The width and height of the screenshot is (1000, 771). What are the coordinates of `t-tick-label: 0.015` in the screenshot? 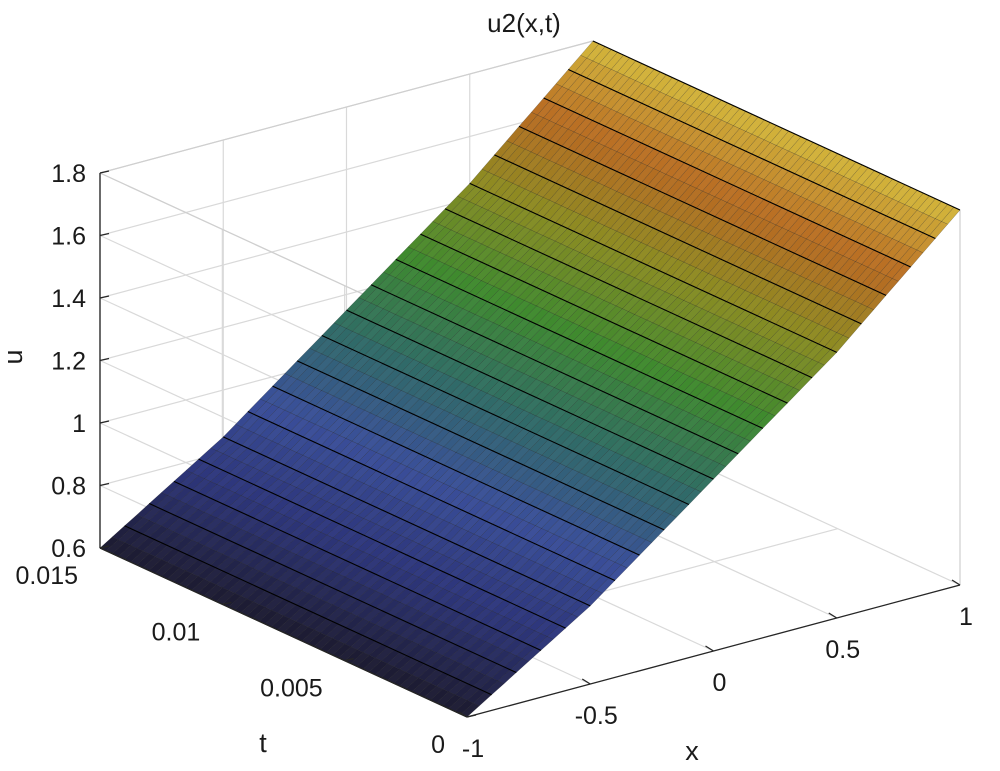 It's located at (46, 576).